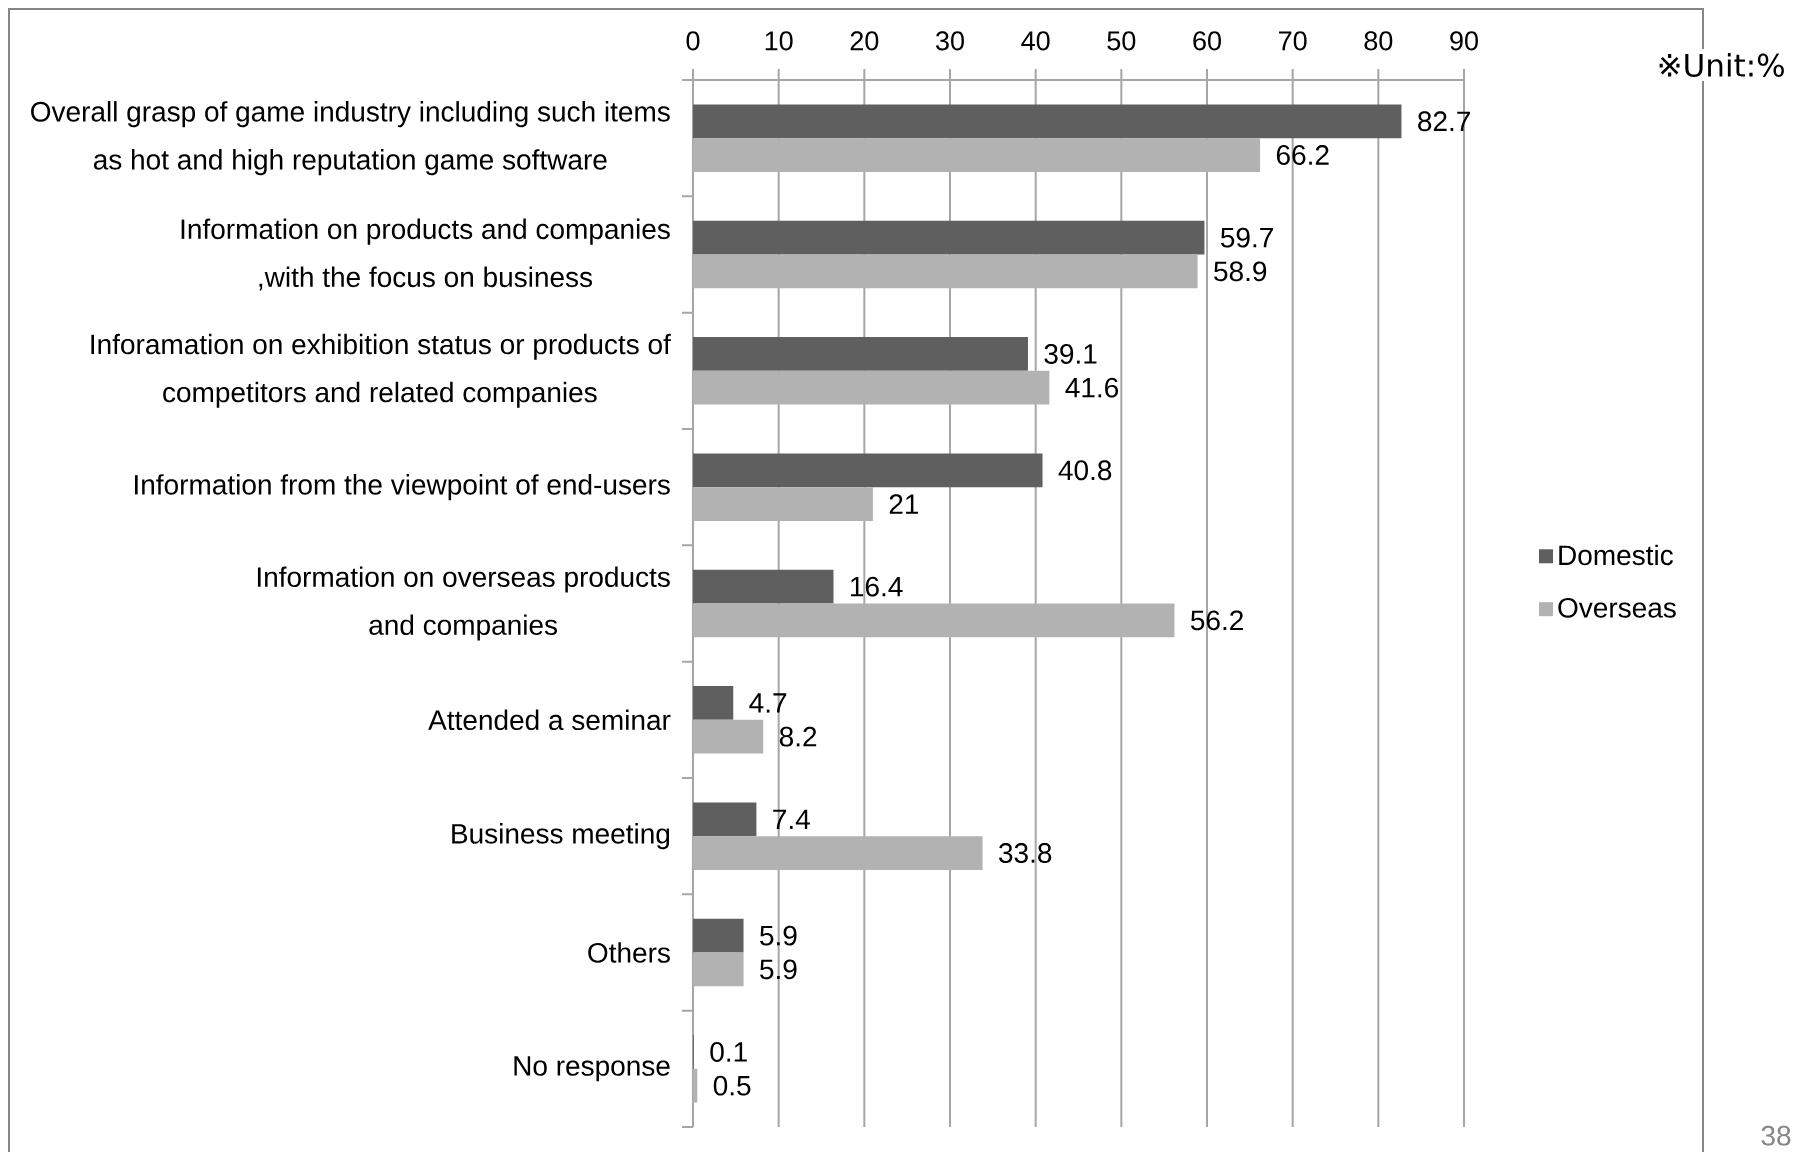 The width and height of the screenshot is (1800, 1152). I want to click on x-tick-label: 40, so click(1035, 41).